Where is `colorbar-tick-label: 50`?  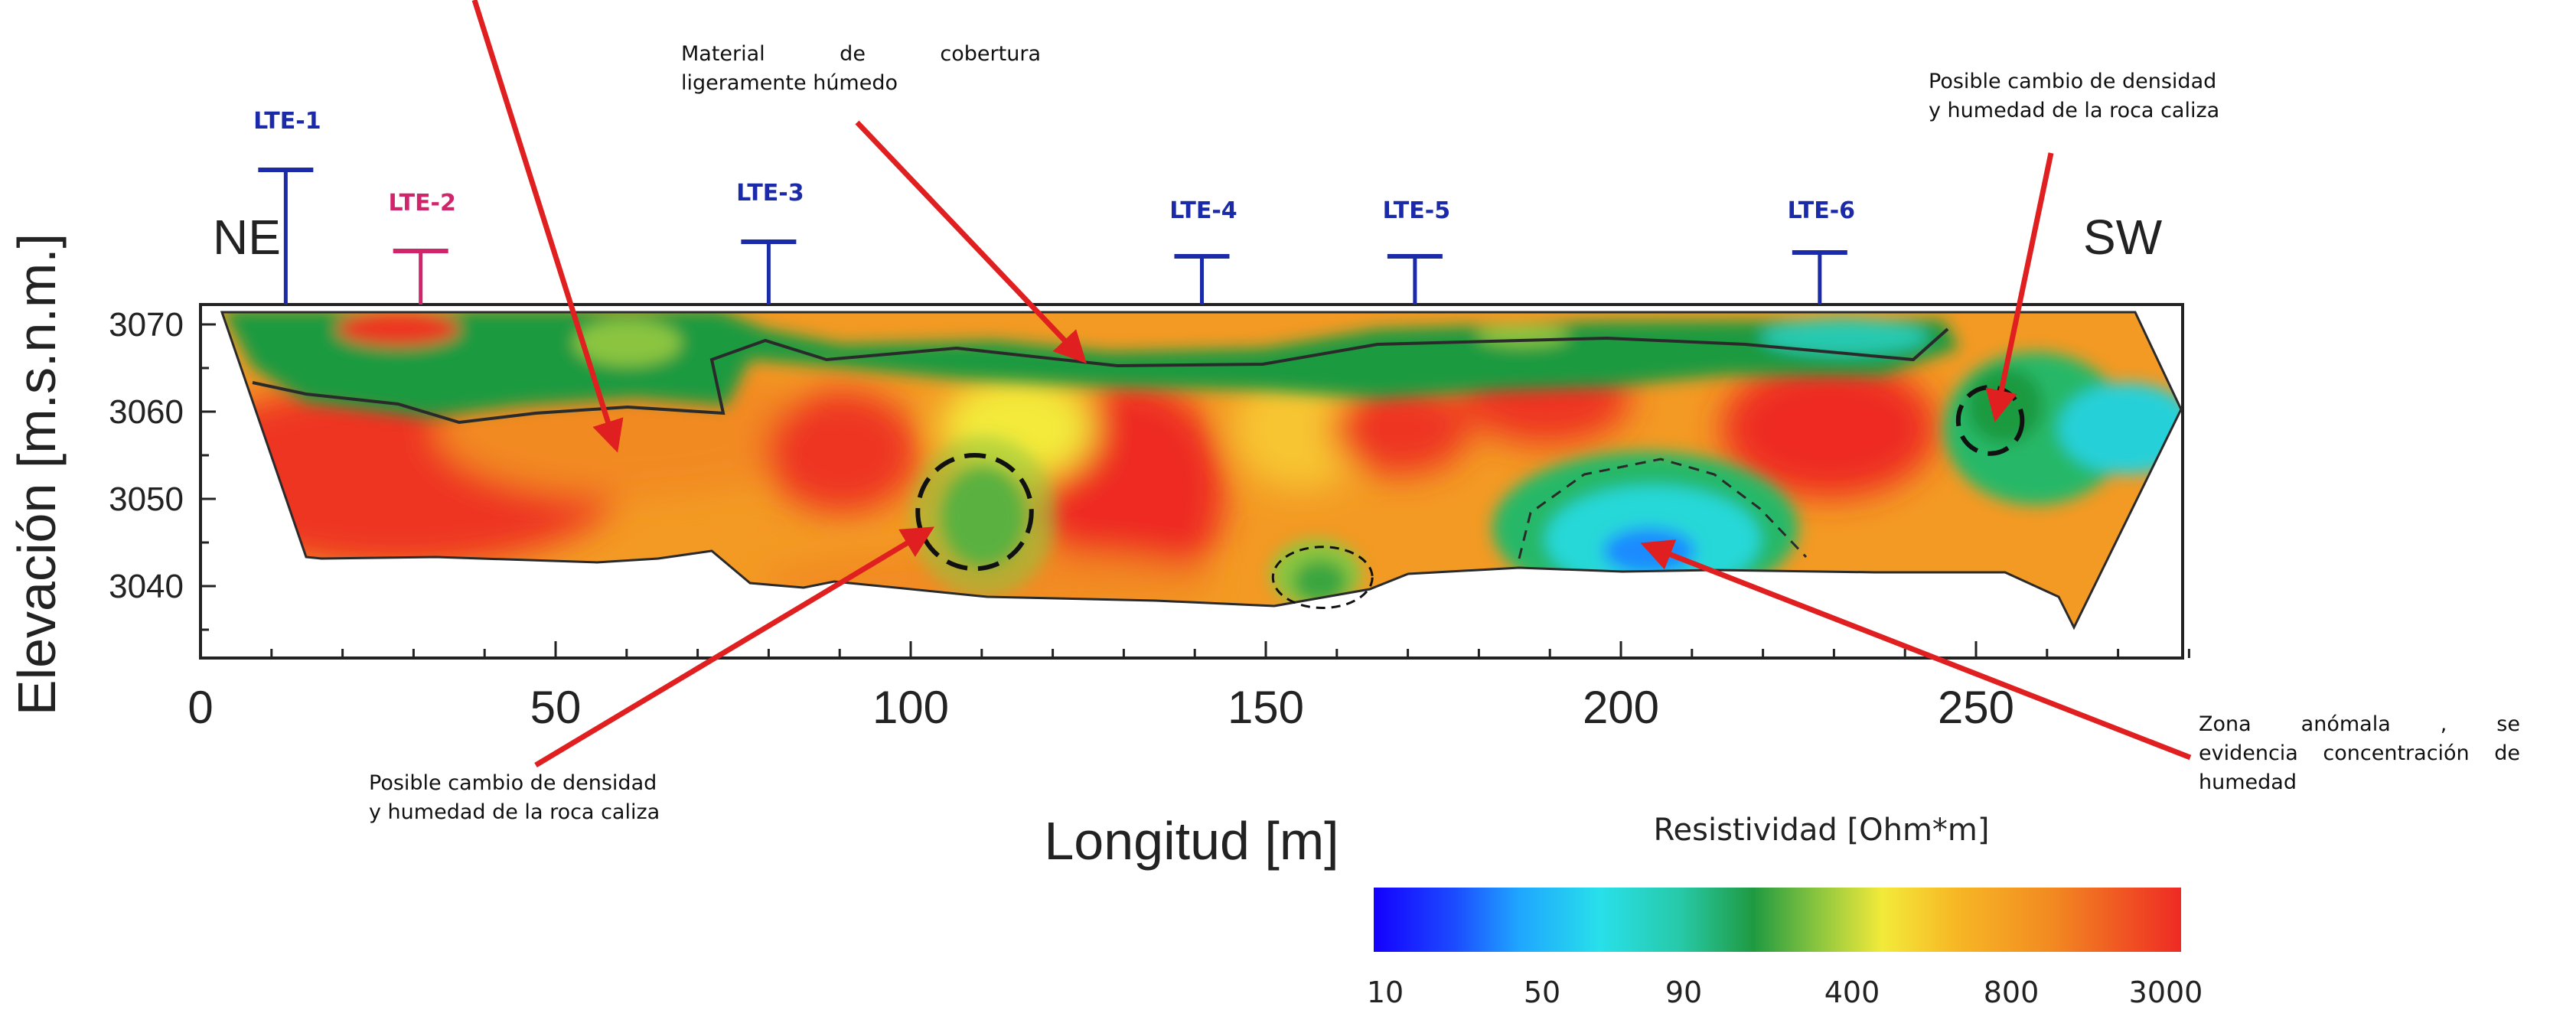 colorbar-tick-label: 50 is located at coordinates (1542, 992).